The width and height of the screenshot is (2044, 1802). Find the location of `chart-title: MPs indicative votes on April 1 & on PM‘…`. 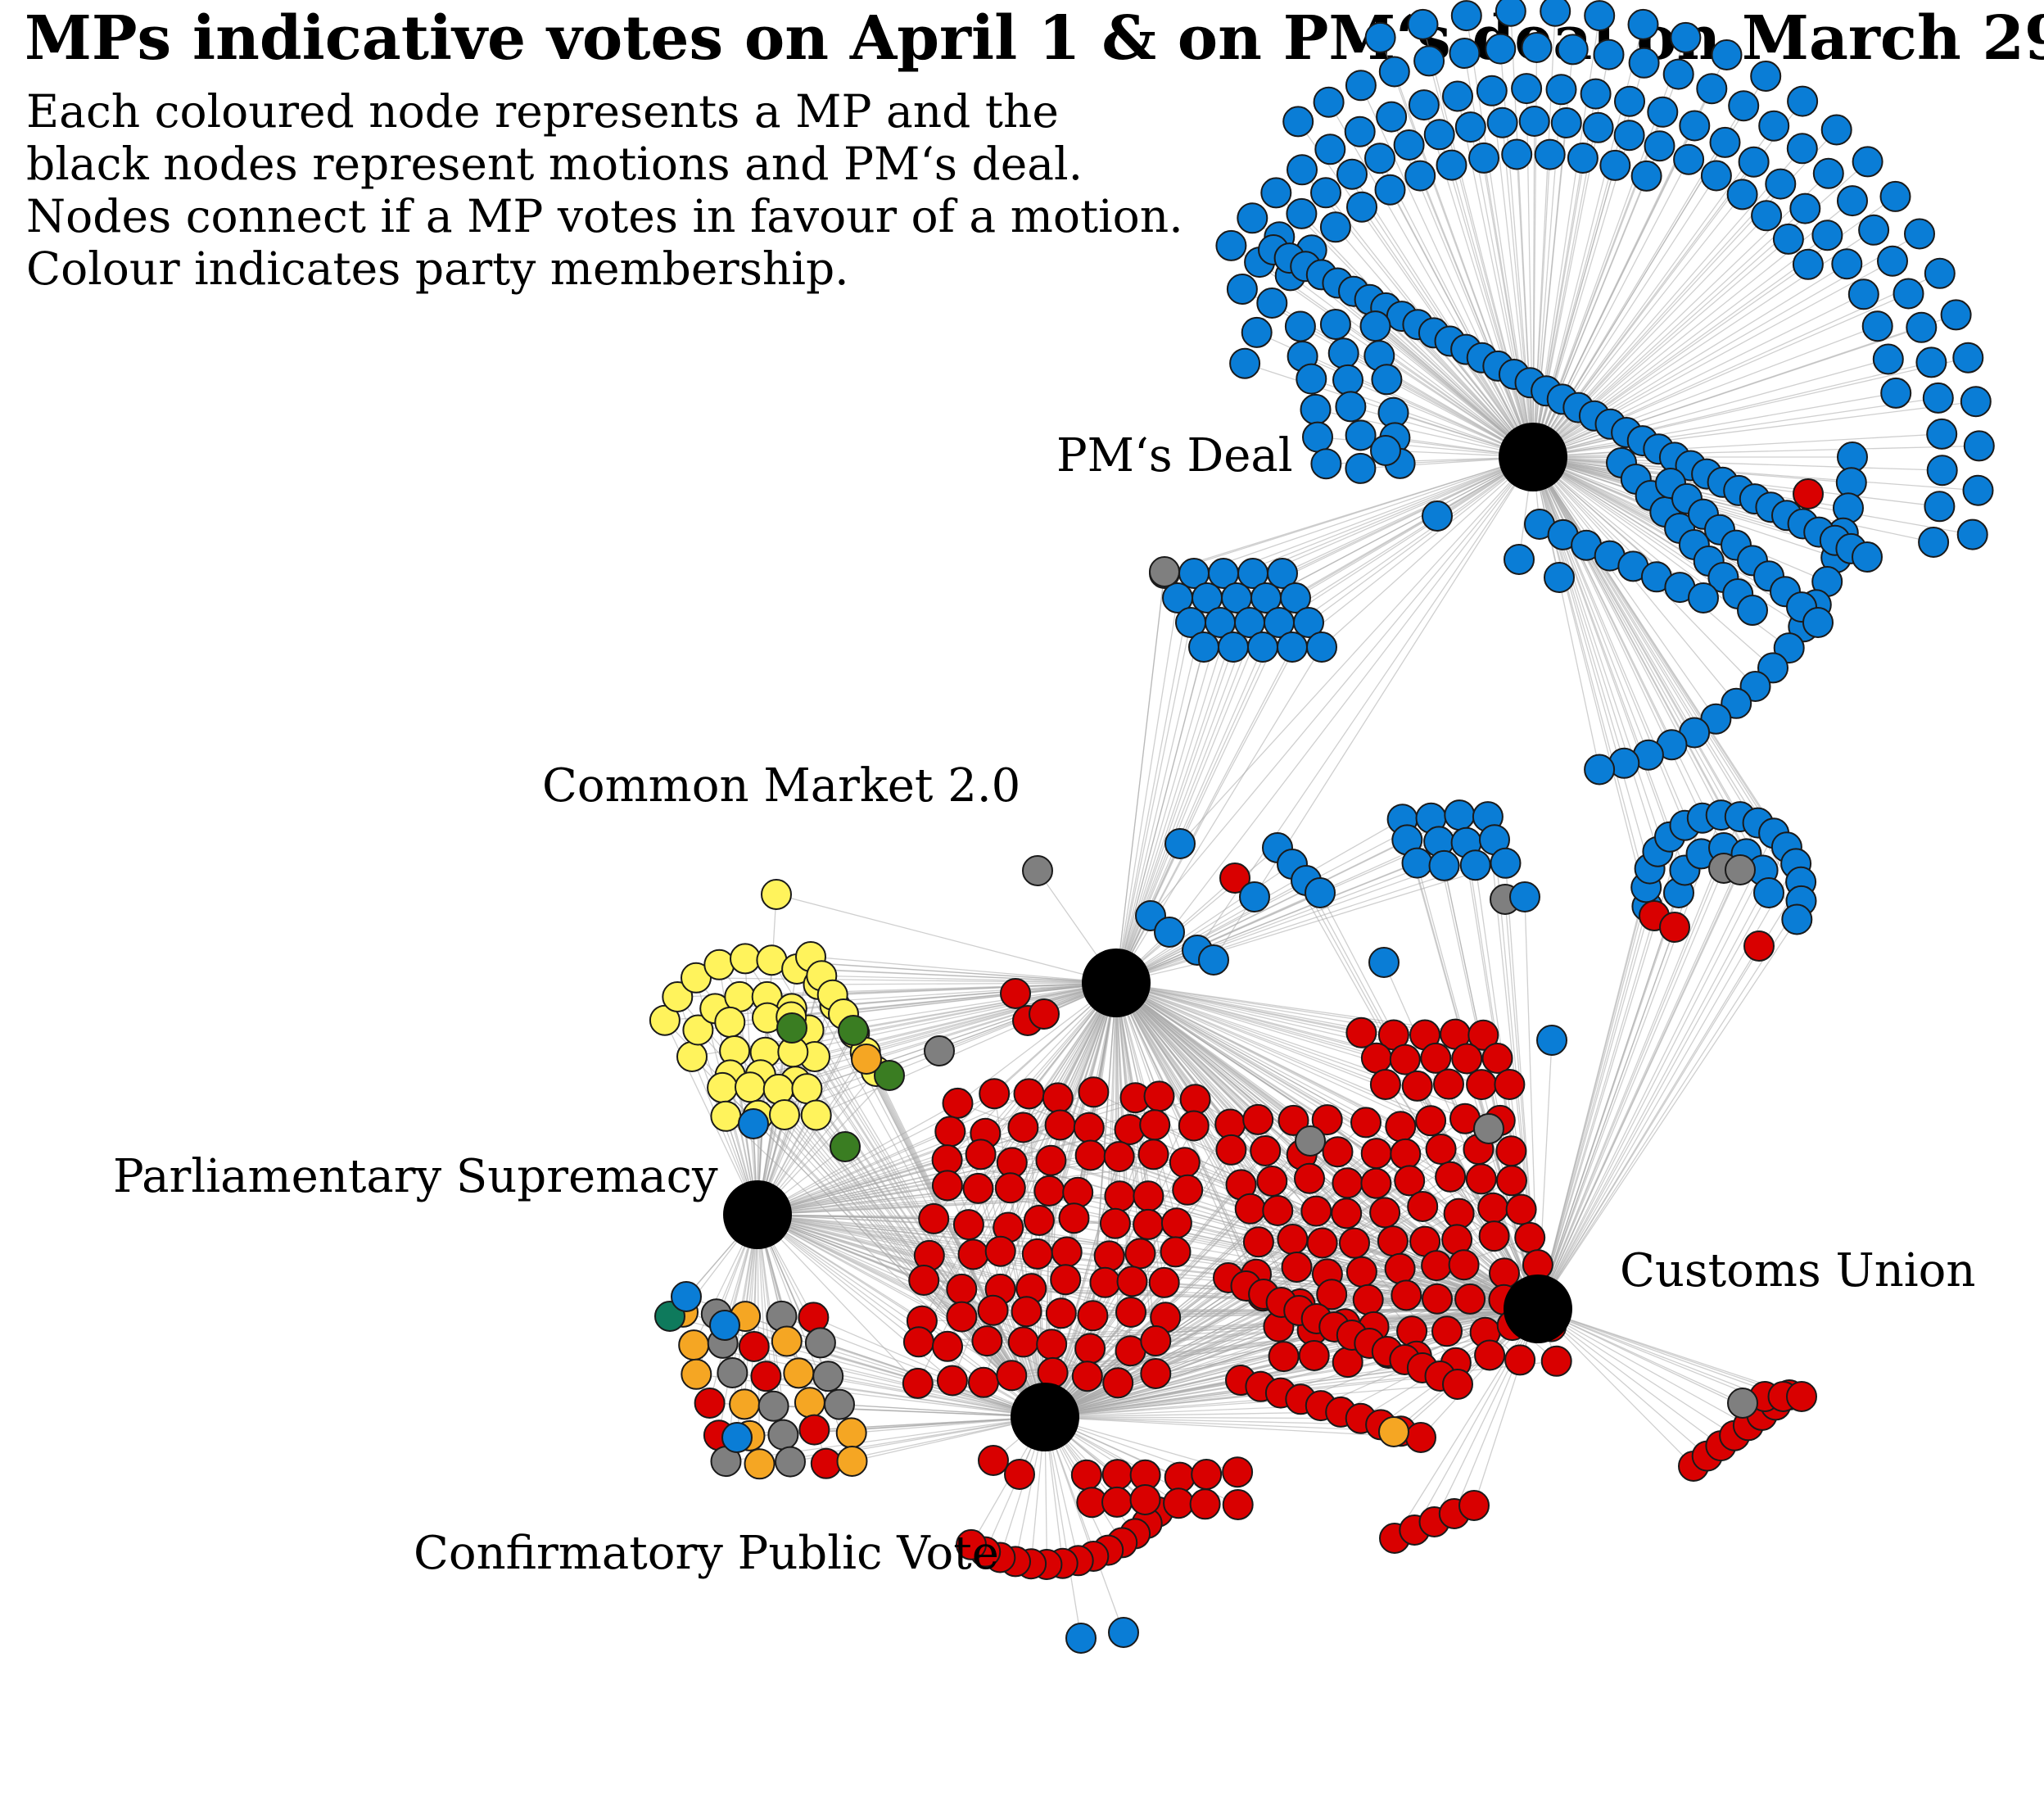

chart-title: MPs indicative votes on April 1 & on PM‘… is located at coordinates (1034, 39).